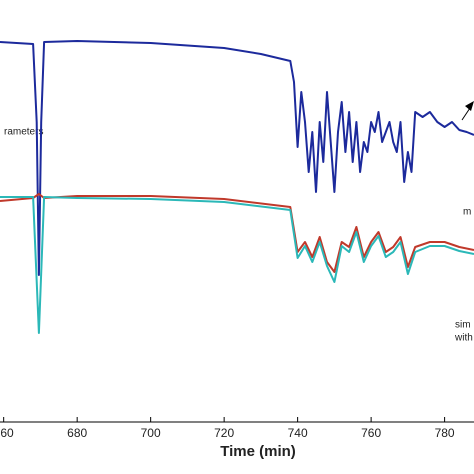 This screenshot has width=474, height=474. Describe the element at coordinates (151, 433) in the screenshot. I see `x-tick-label: 700` at that location.